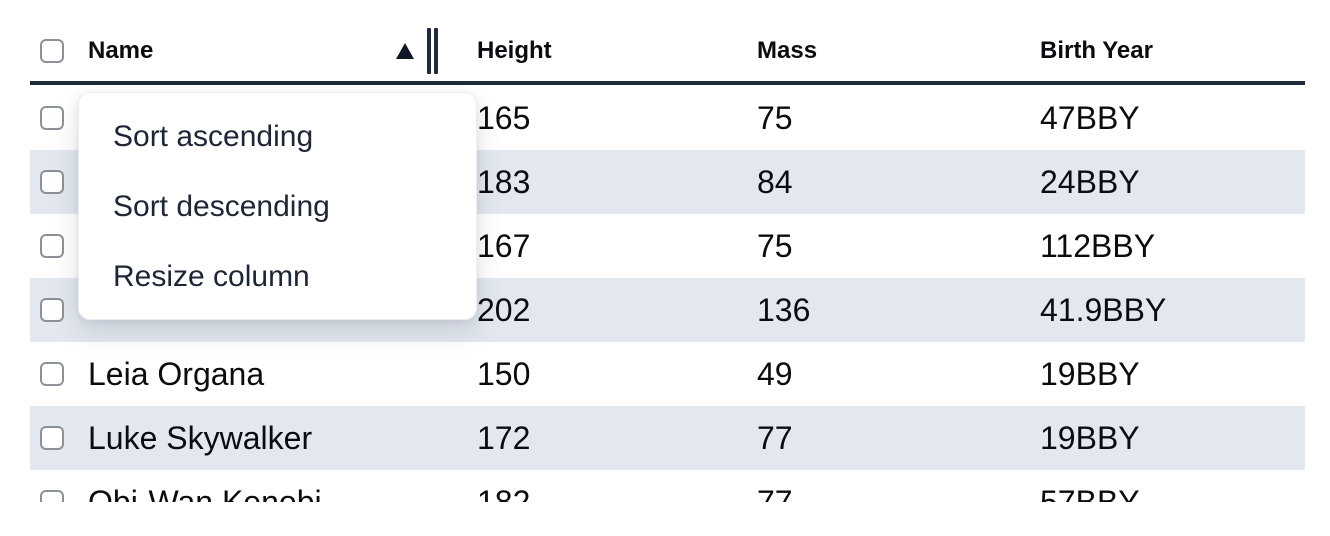 The width and height of the screenshot is (1330, 536). I want to click on cell-birth-year: 47BBY, so click(1090, 117).